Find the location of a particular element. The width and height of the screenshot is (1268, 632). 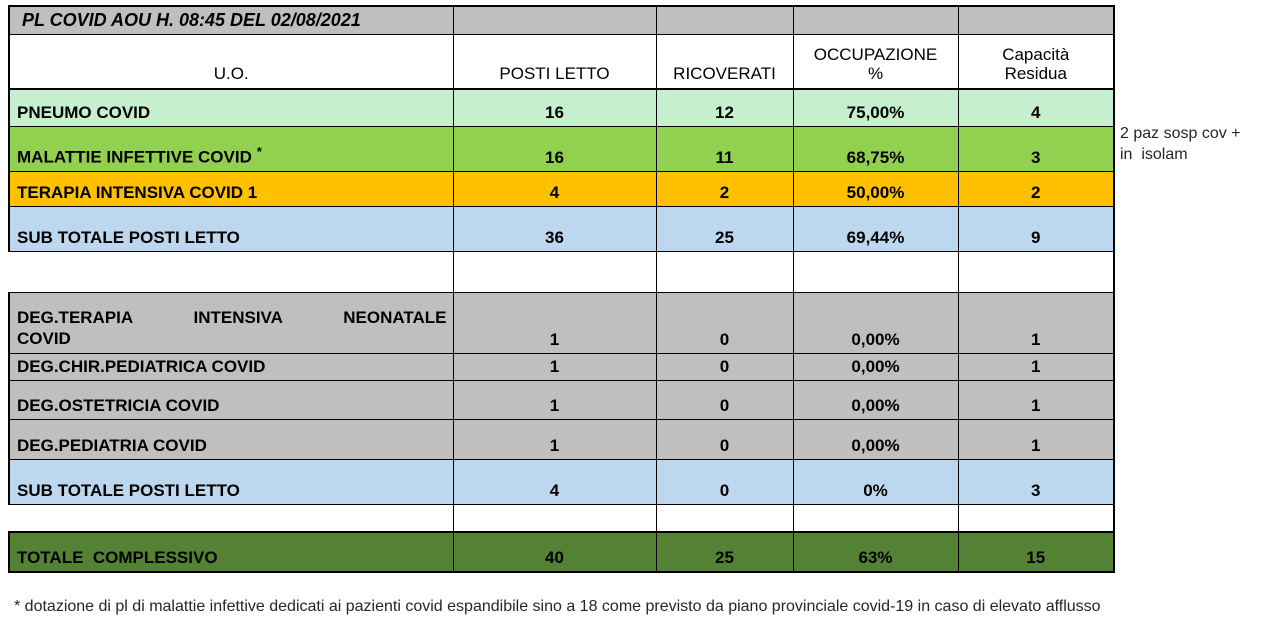

row-label-subtotale-2: SUB TOTALE POSTI LETTO is located at coordinates (231, 481).